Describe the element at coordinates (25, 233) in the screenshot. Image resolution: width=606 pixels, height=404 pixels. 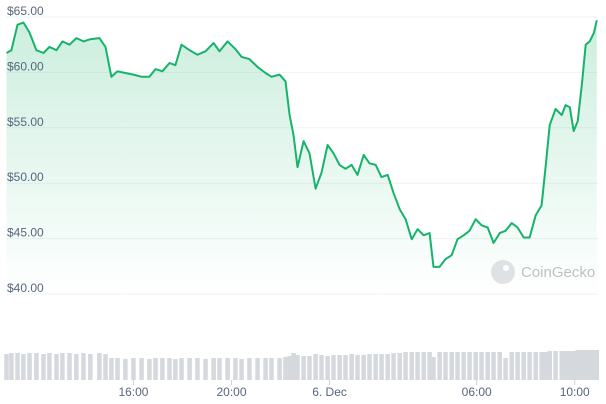
I see `y-tick-label: $45.00` at that location.